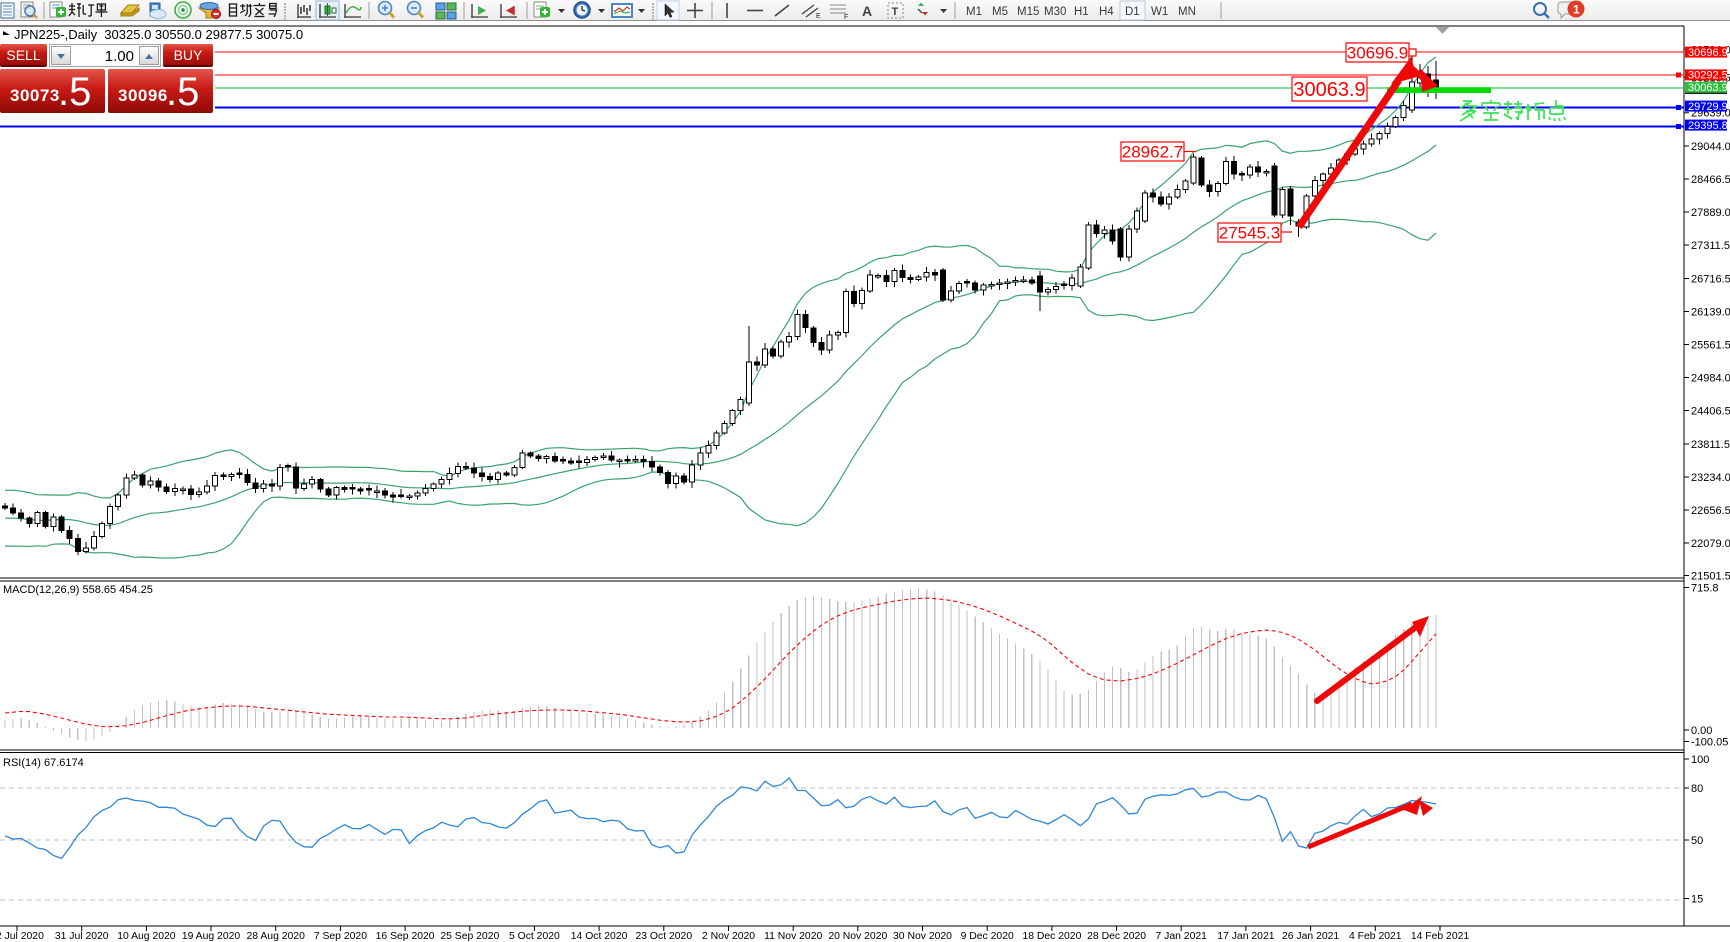 The height and width of the screenshot is (942, 1730). I want to click on svg-text: 100, so click(1700, 760).